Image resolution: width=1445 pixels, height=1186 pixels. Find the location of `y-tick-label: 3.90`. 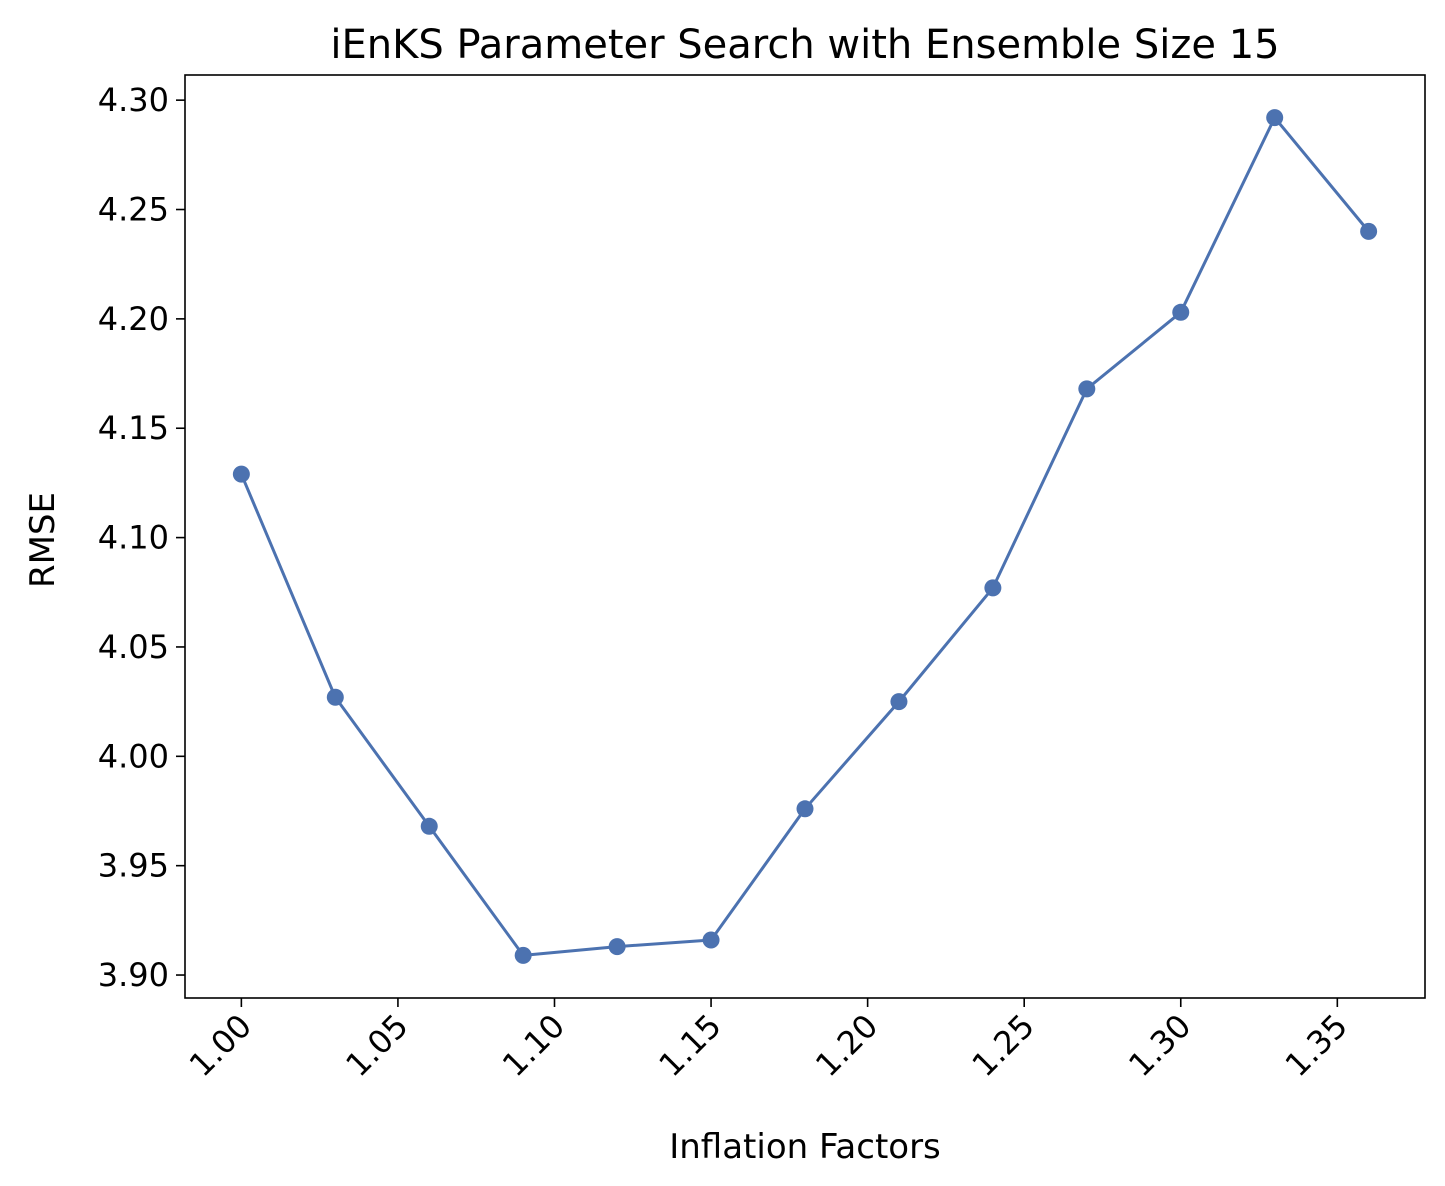

y-tick-label: 3.90 is located at coordinates (133, 975).